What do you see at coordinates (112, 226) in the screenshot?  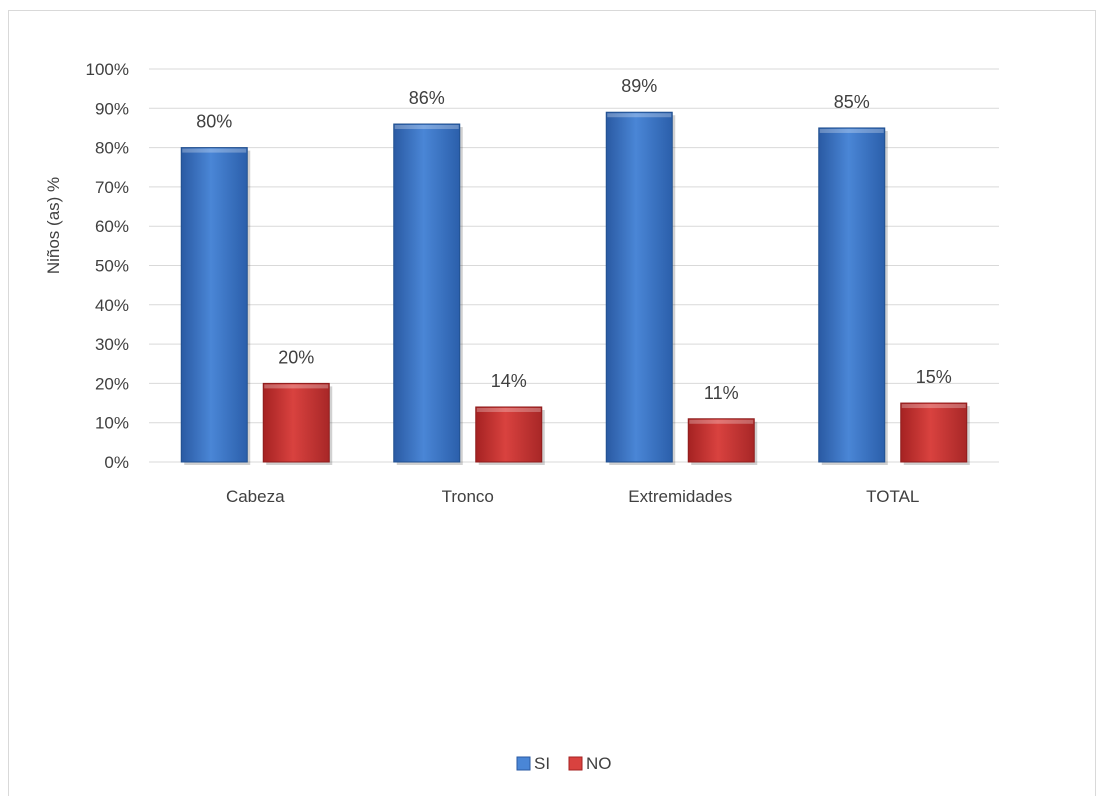 I see `y-tick-label: 60%` at bounding box center [112, 226].